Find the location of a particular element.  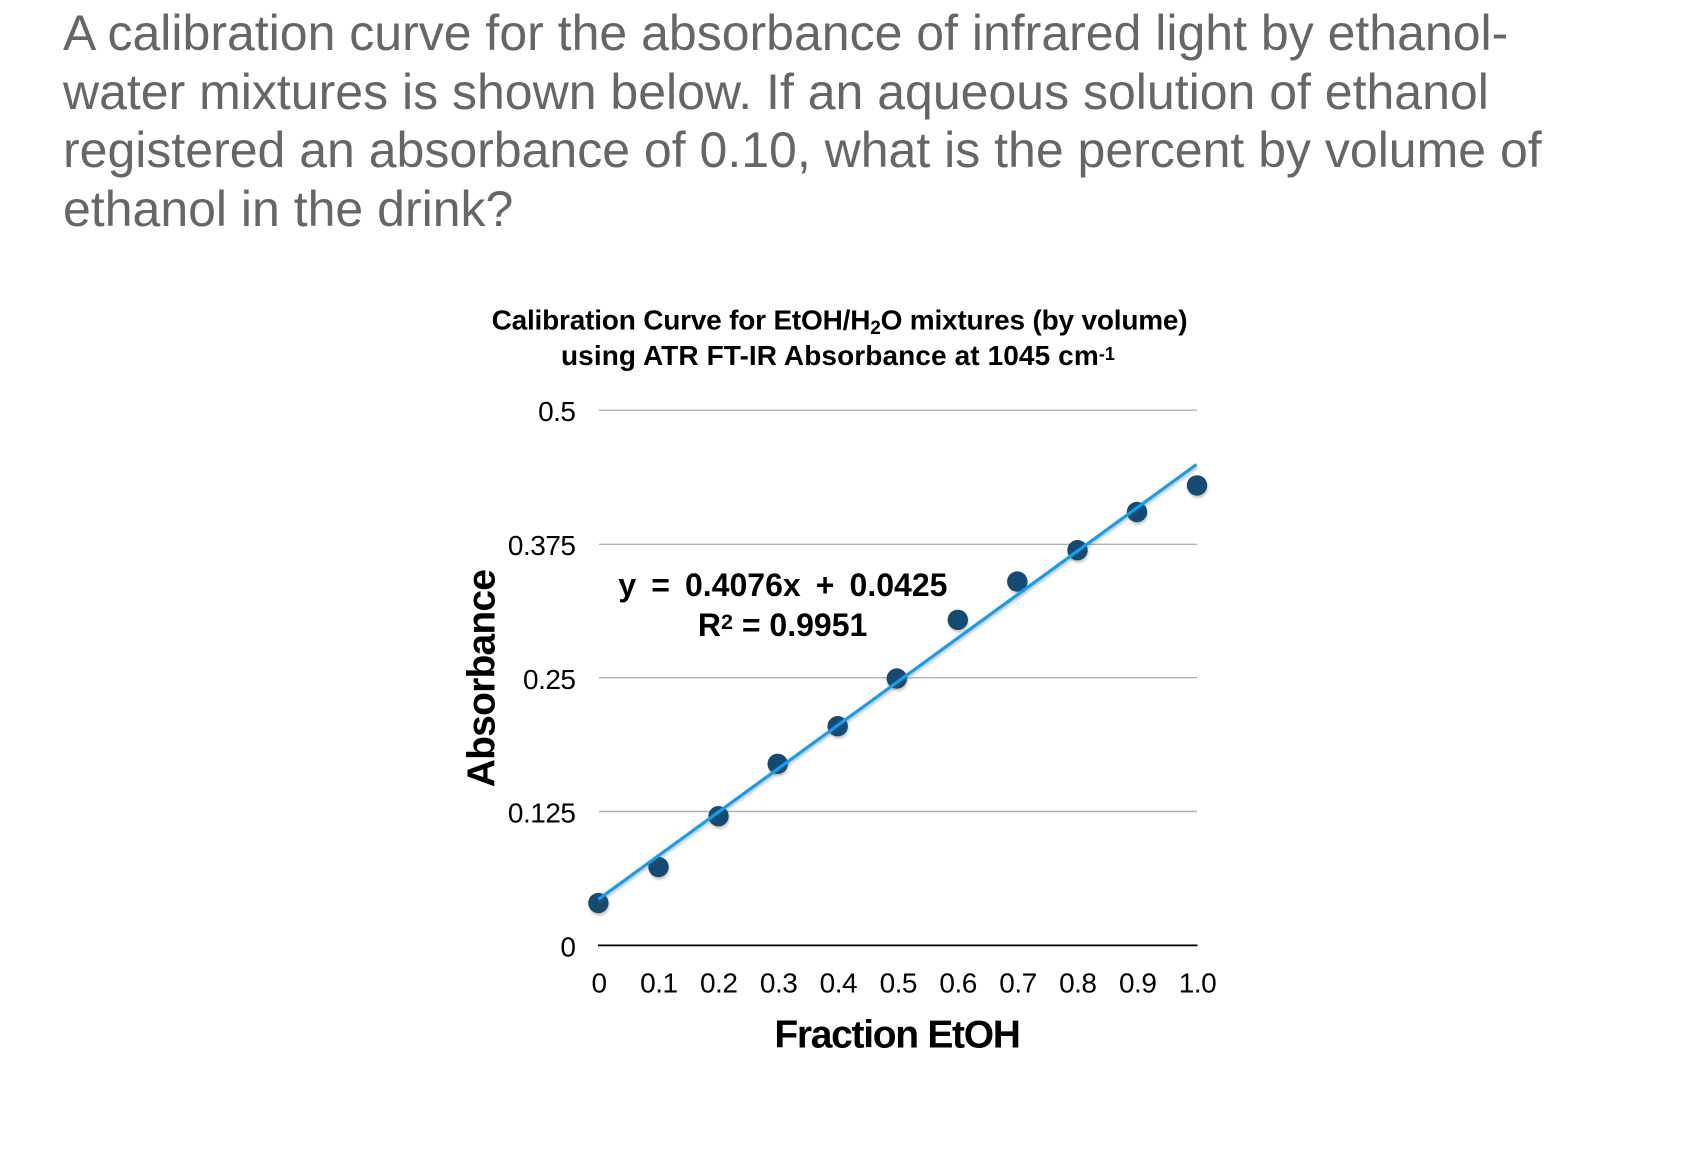

svg-text: 0.1 is located at coordinates (658, 982).